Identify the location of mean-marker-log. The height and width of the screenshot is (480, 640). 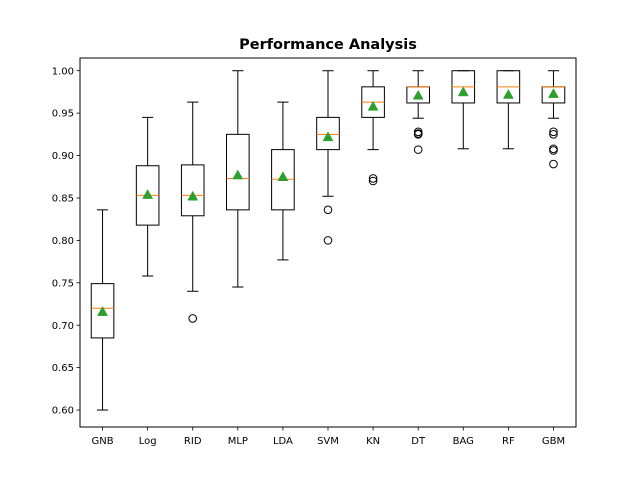
(148, 194).